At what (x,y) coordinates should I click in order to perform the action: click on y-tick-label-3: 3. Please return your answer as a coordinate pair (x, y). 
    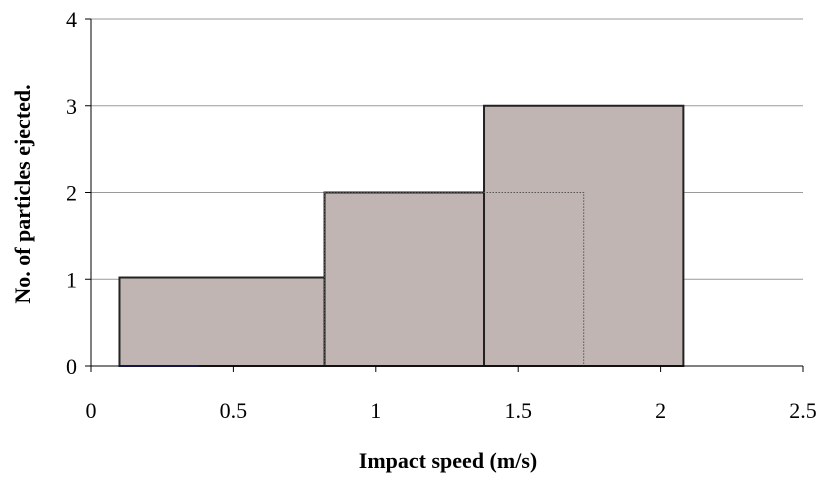
    Looking at the image, I should click on (71, 106).